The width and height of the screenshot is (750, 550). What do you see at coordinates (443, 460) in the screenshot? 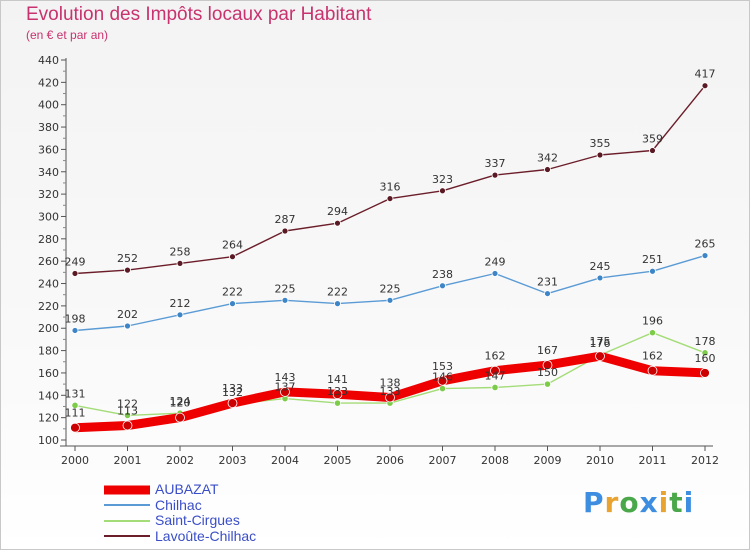
I see `x-tick-label: 2007` at bounding box center [443, 460].